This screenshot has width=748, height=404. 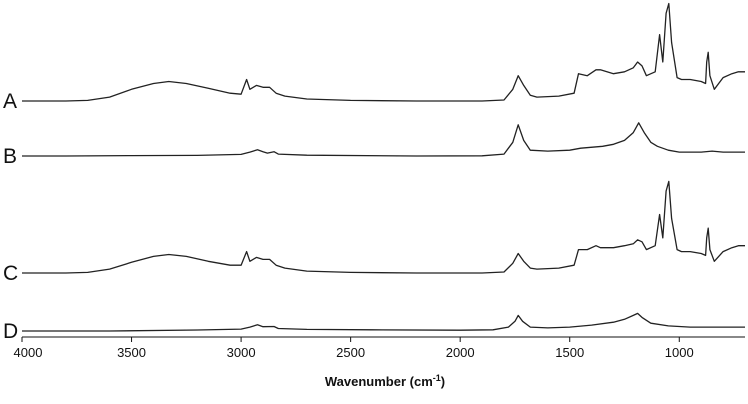 What do you see at coordinates (569, 352) in the screenshot?
I see `x-tick-label-1500: 1500` at bounding box center [569, 352].